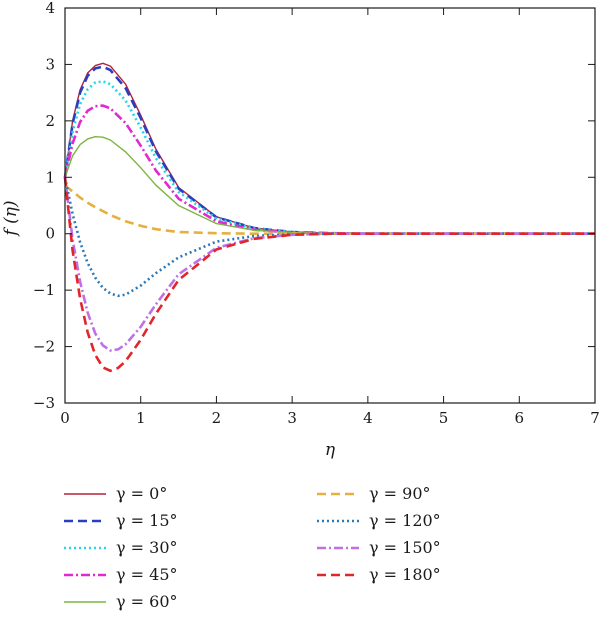 The height and width of the screenshot is (620, 600). I want to click on legend-entry: γ = 0°, so click(115, 493).